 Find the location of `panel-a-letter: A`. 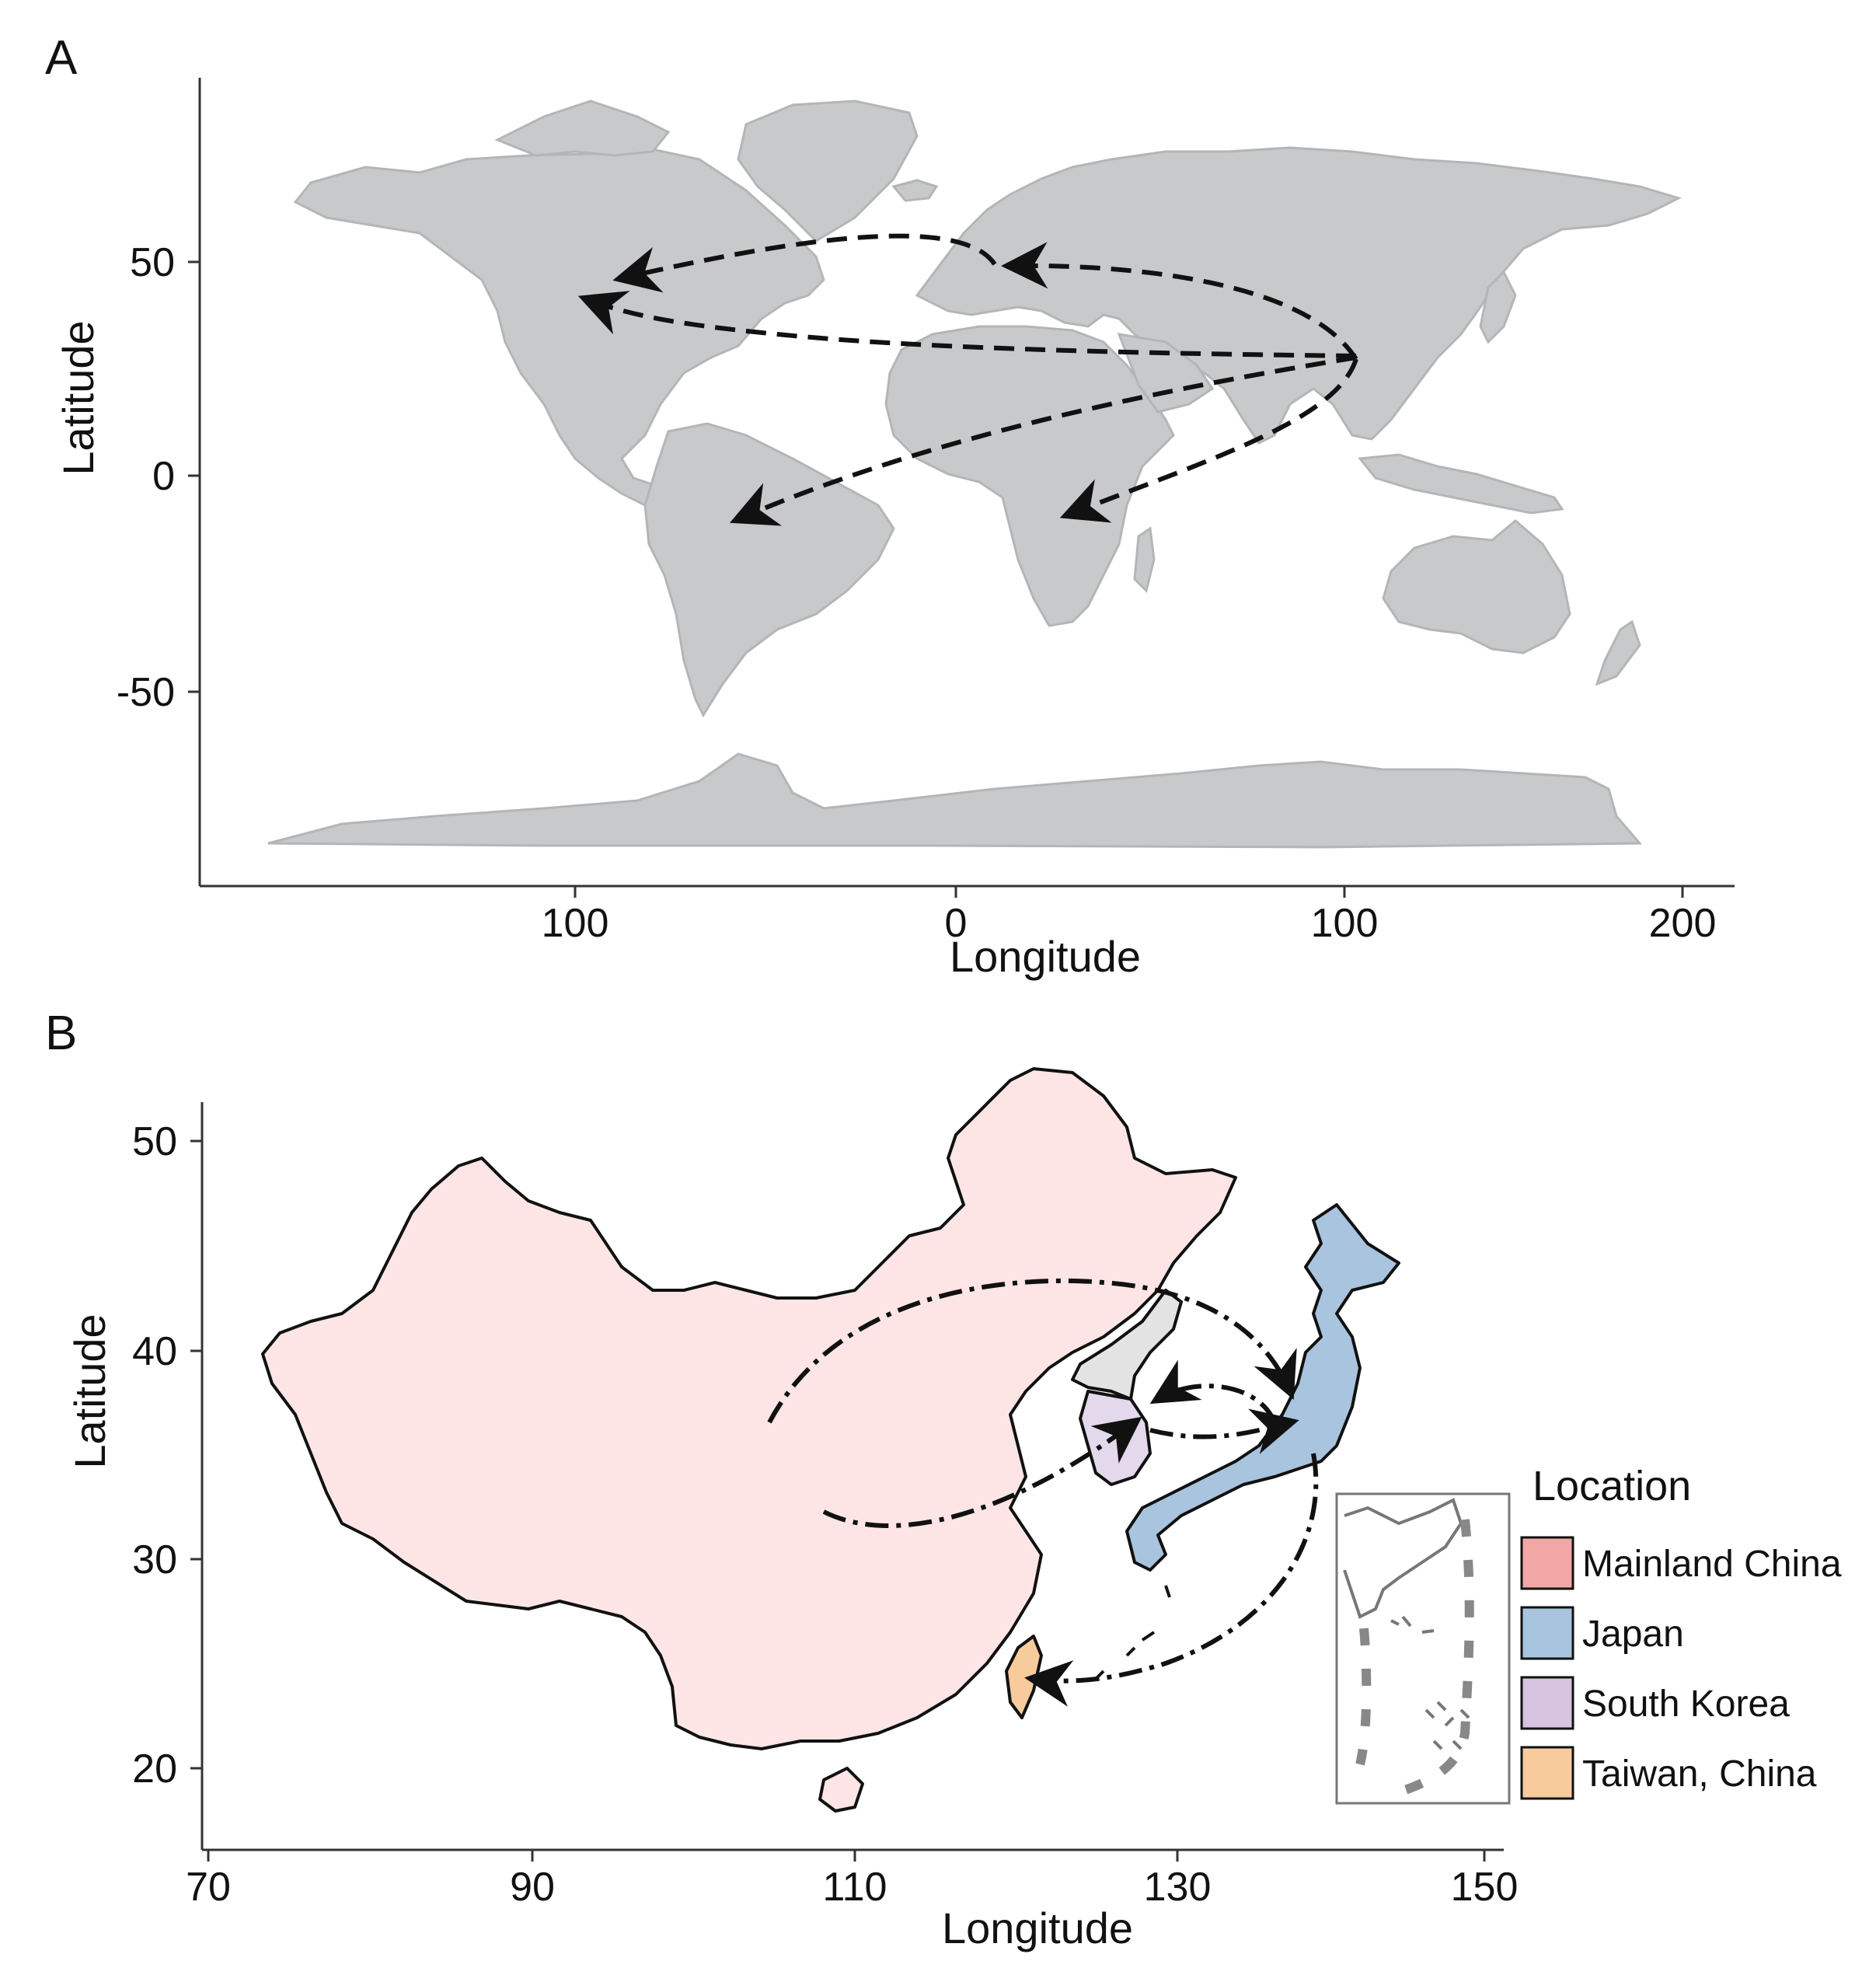

panel-a-letter: A is located at coordinates (61, 58).